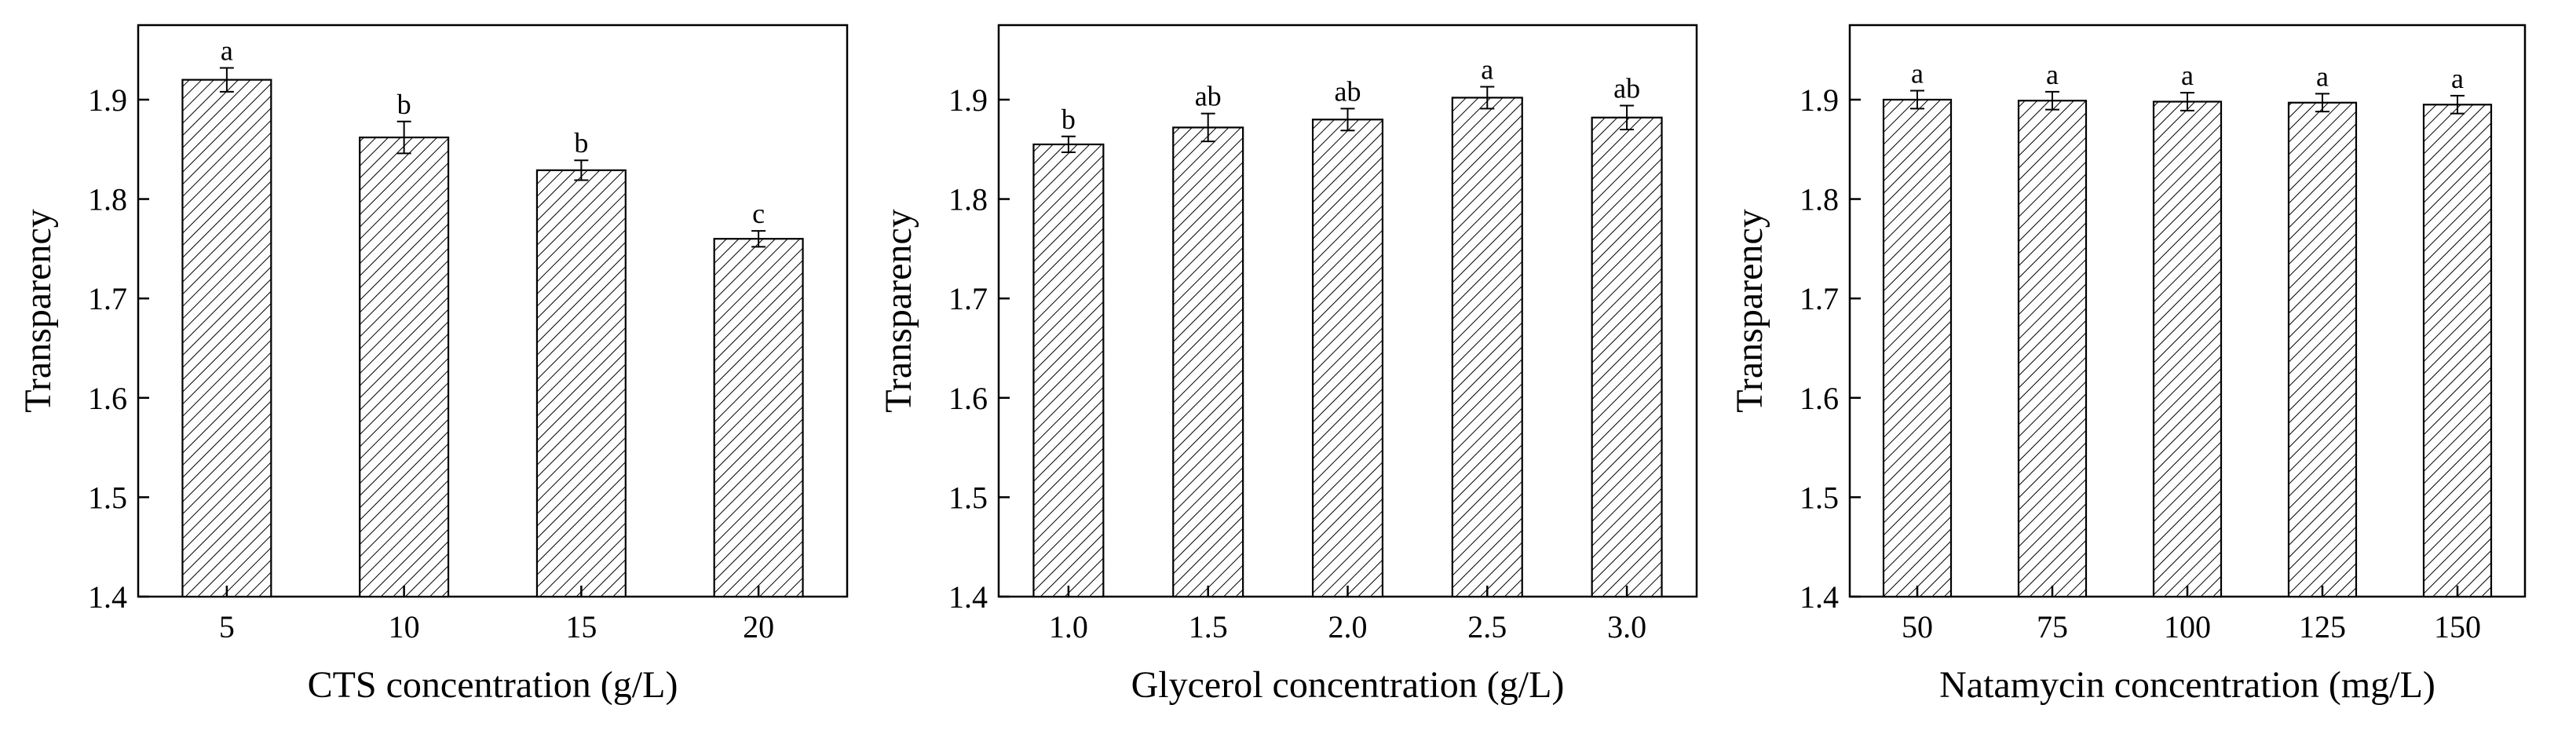  Describe the element at coordinates (493, 685) in the screenshot. I see `x-axis-title: CTS concentration (g/L)` at that location.